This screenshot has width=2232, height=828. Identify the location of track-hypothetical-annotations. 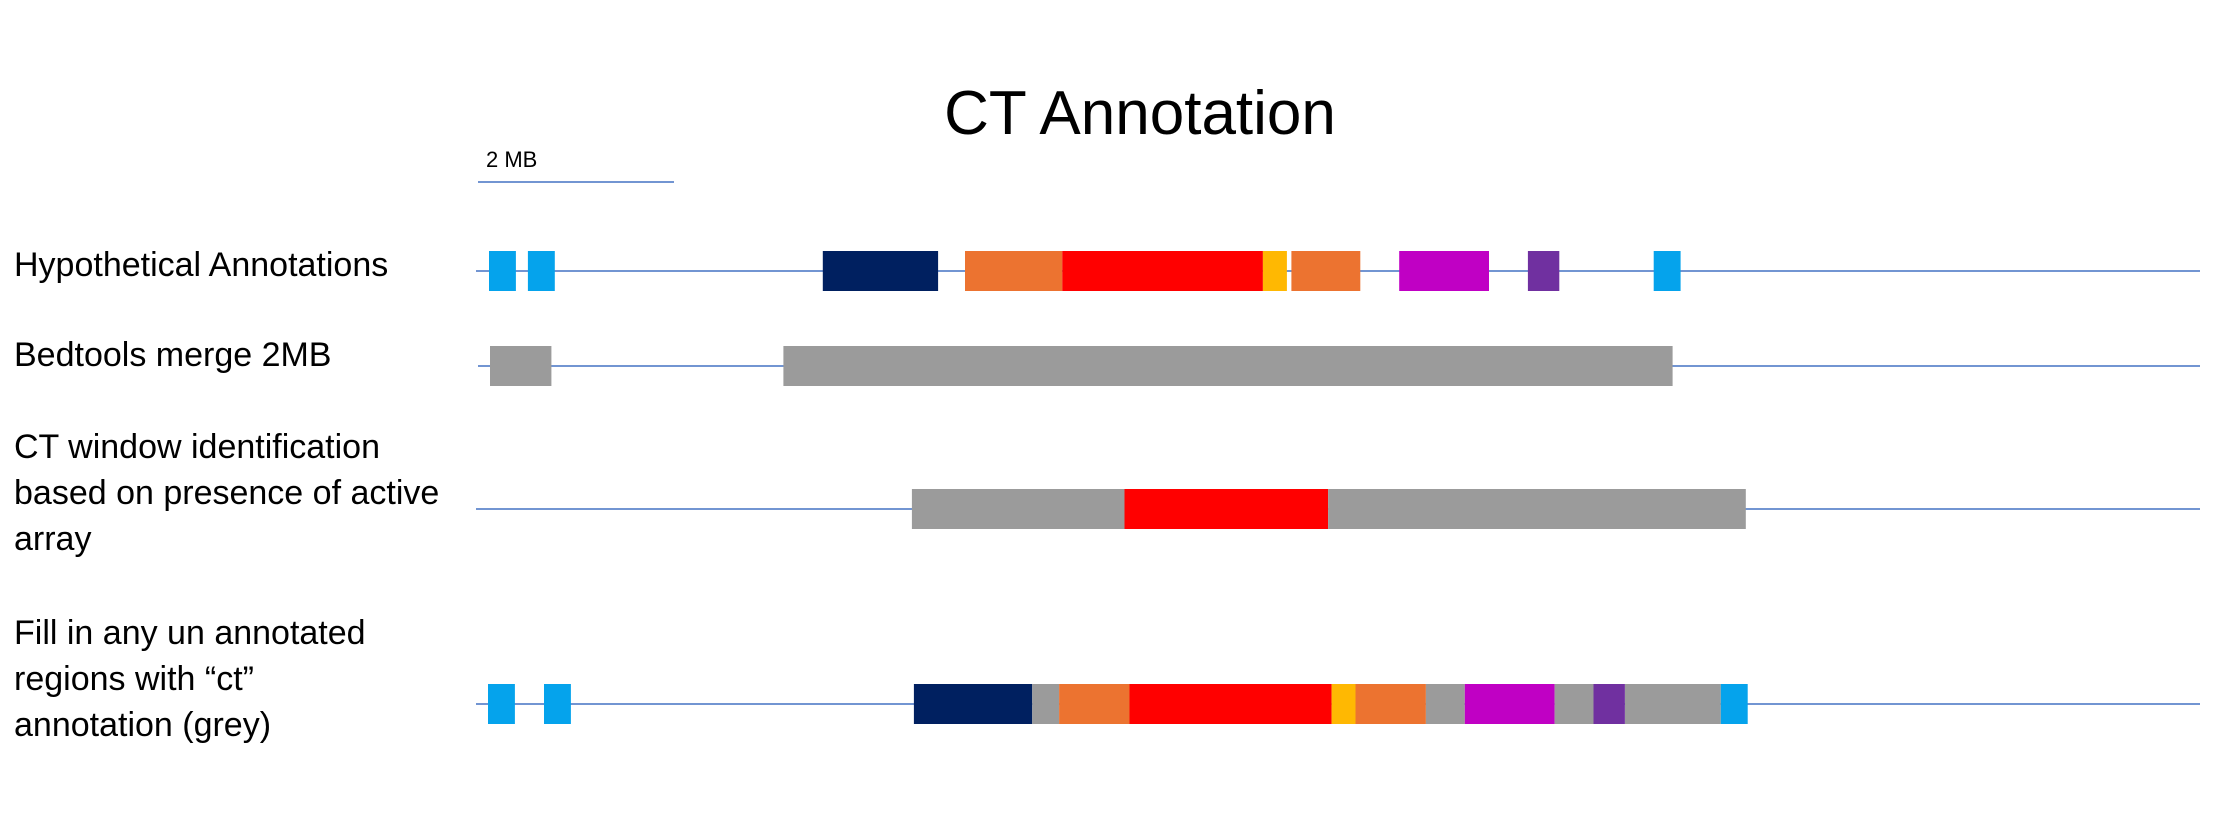
(1338, 271).